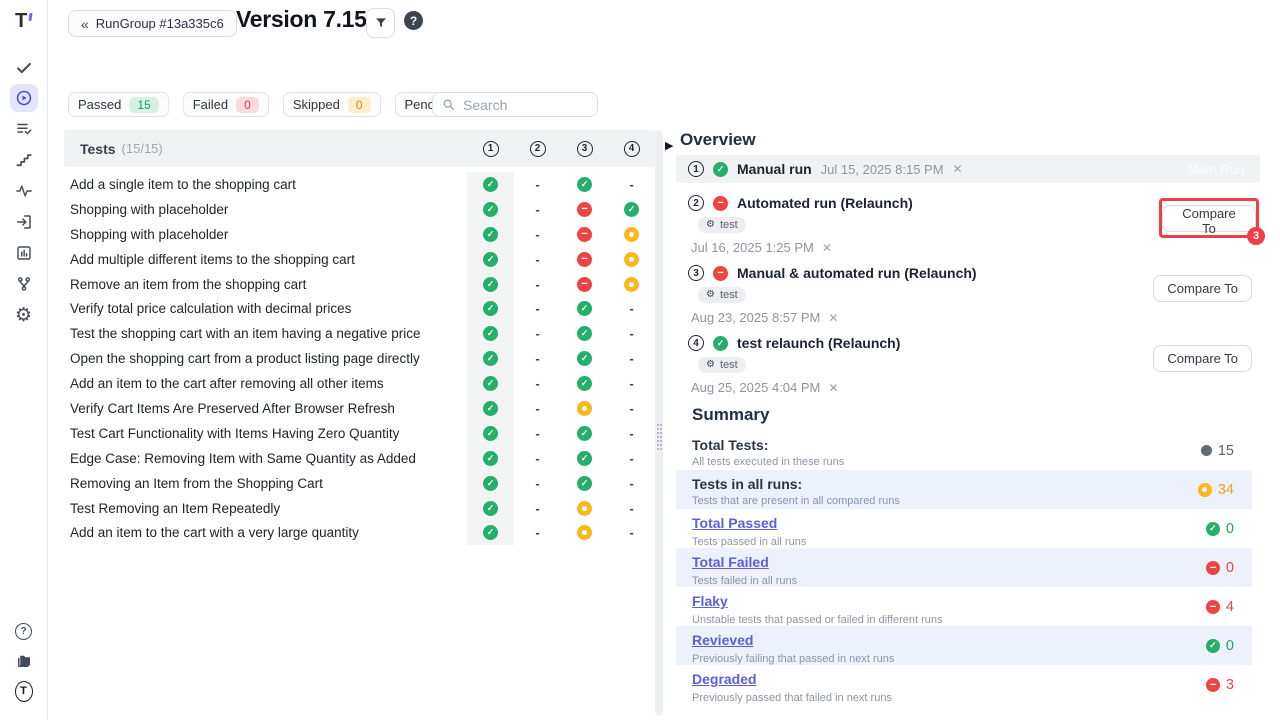 The image size is (1280, 720). I want to click on summary-label-link: Revieved, so click(723, 640).